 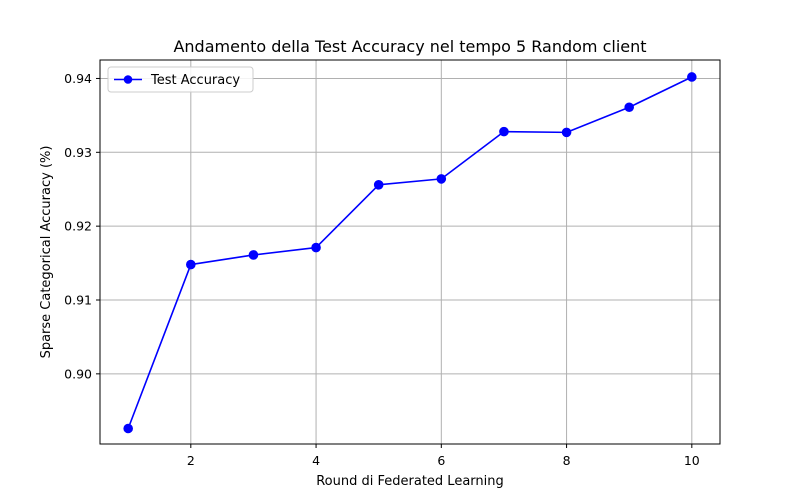 I want to click on x-tick-label: 8, so click(x=567, y=460).